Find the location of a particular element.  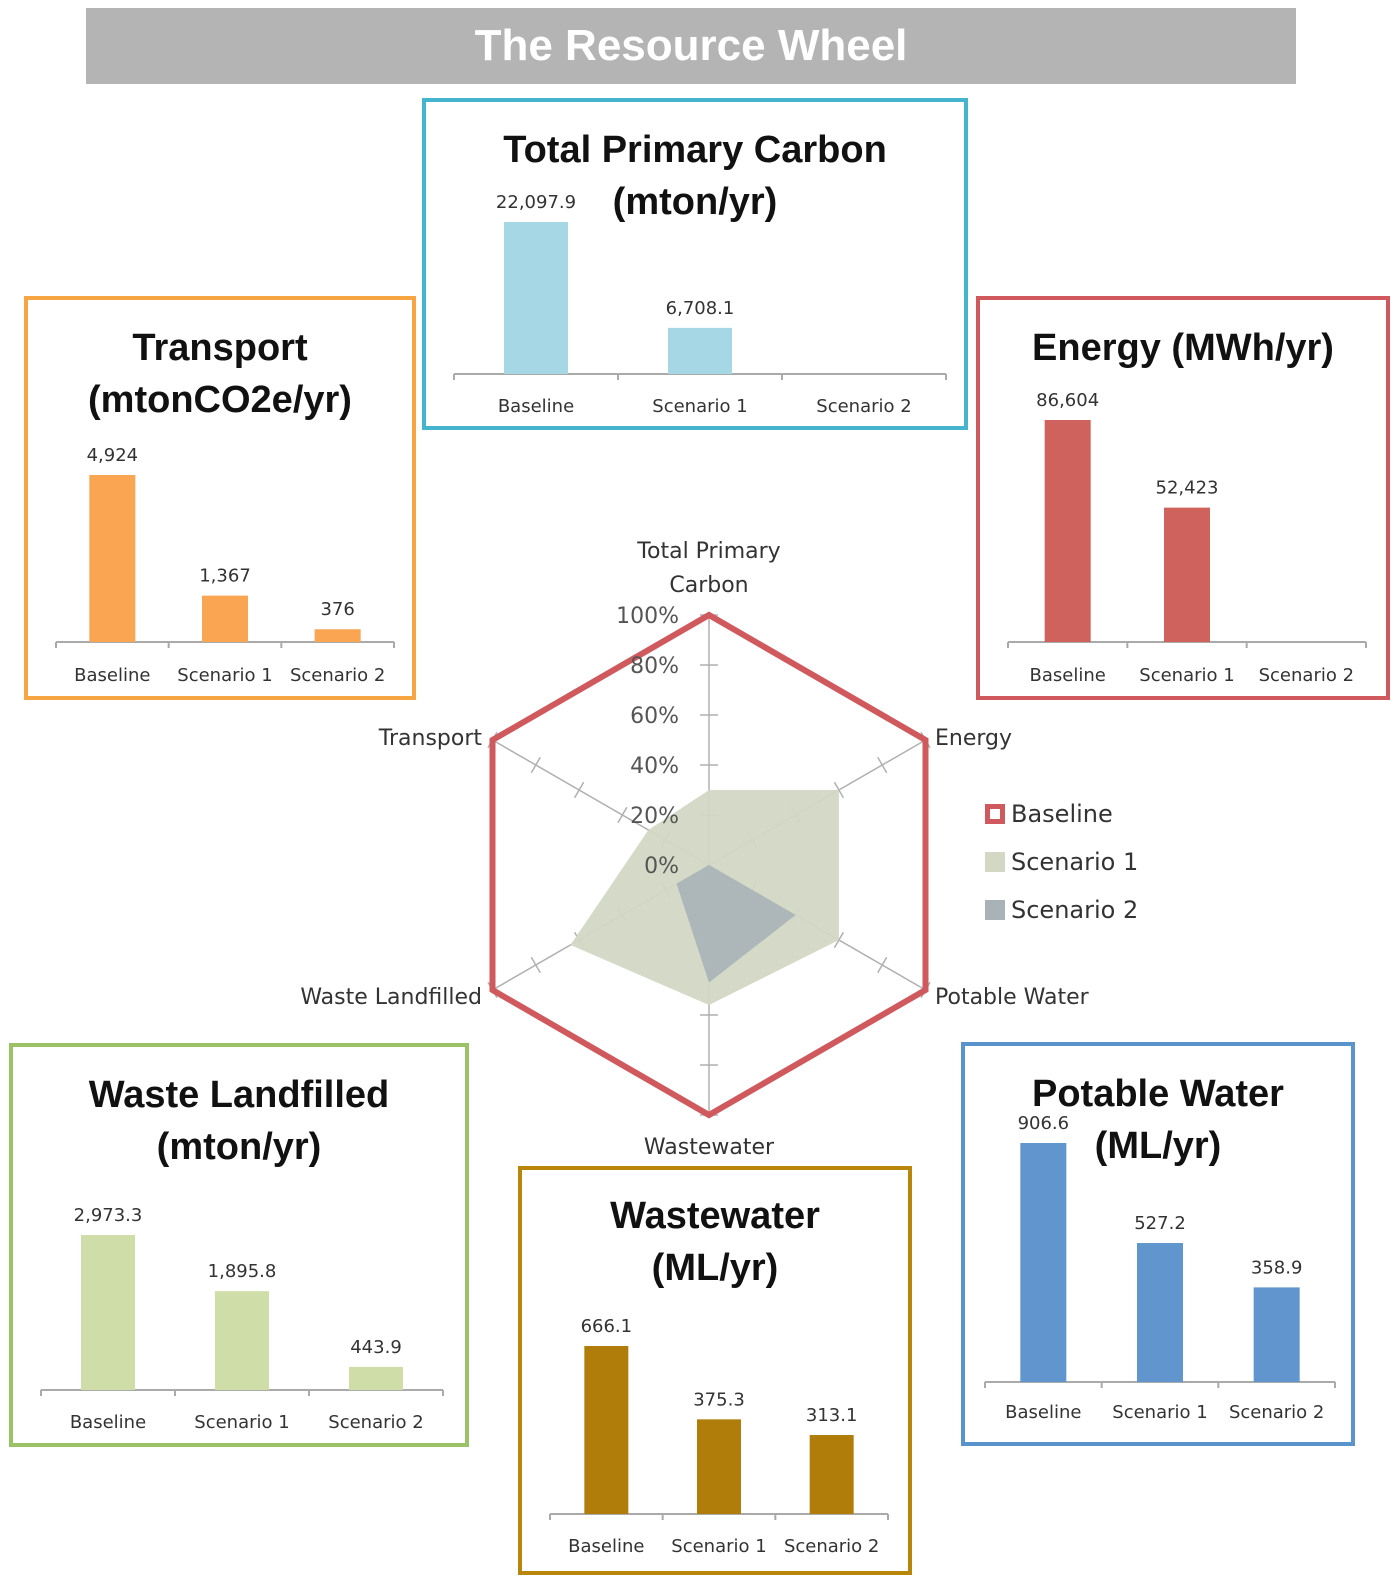

panel-title: Energy (MWh/yr) is located at coordinates (1183, 348).